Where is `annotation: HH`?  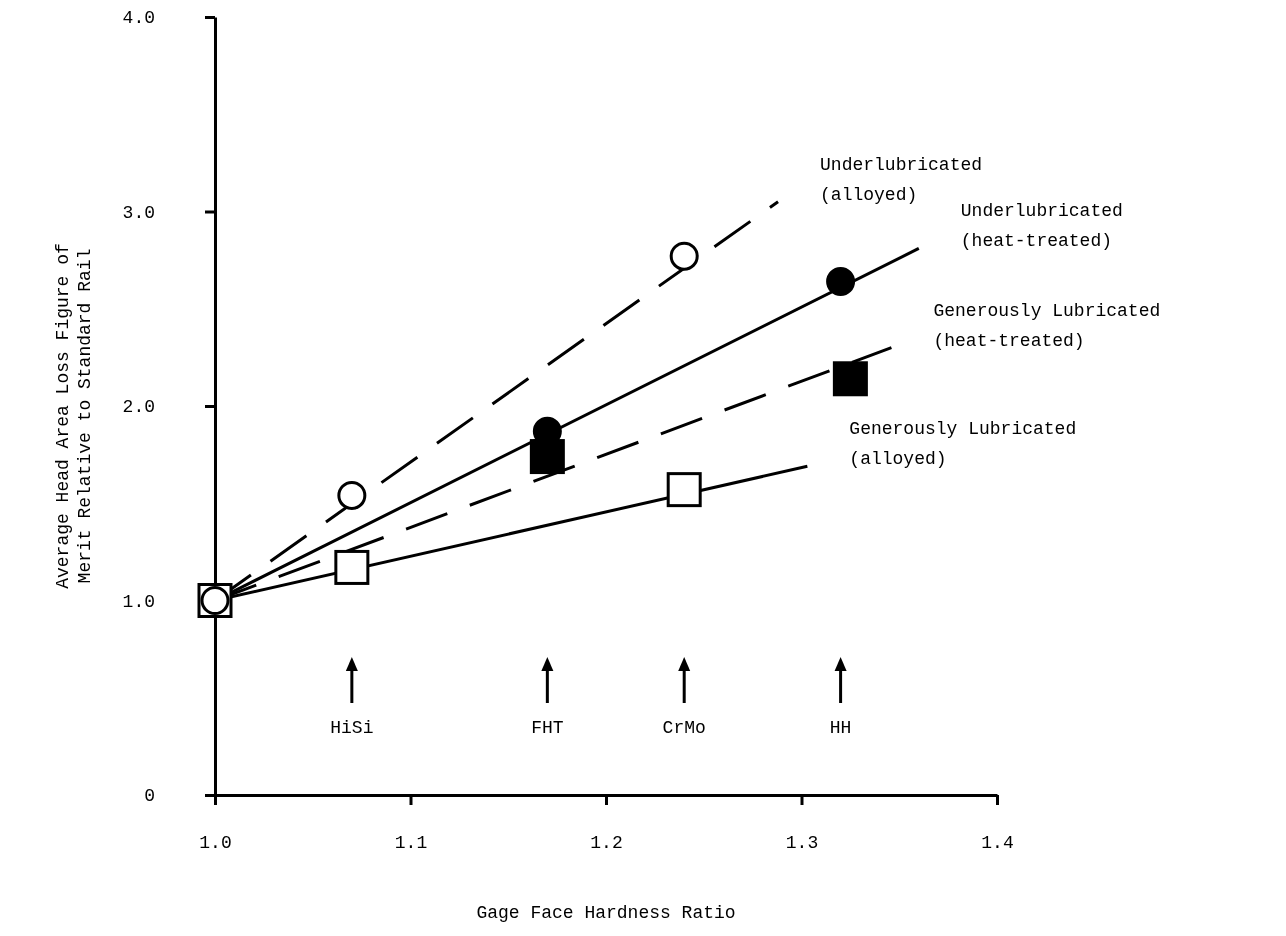
annotation: HH is located at coordinates (840, 728).